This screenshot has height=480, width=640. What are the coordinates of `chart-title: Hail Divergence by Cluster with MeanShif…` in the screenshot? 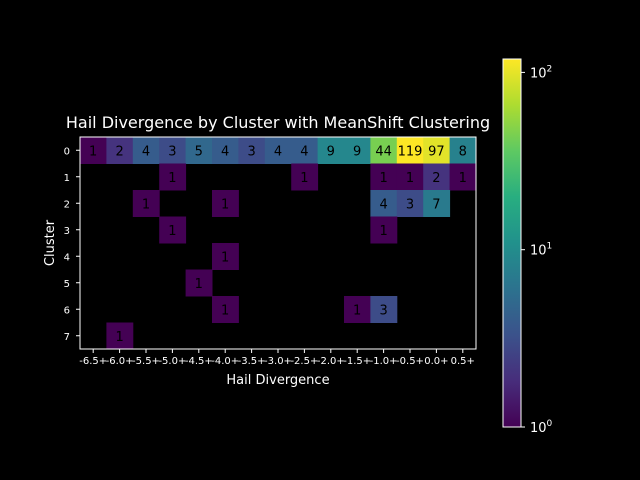 It's located at (278, 122).